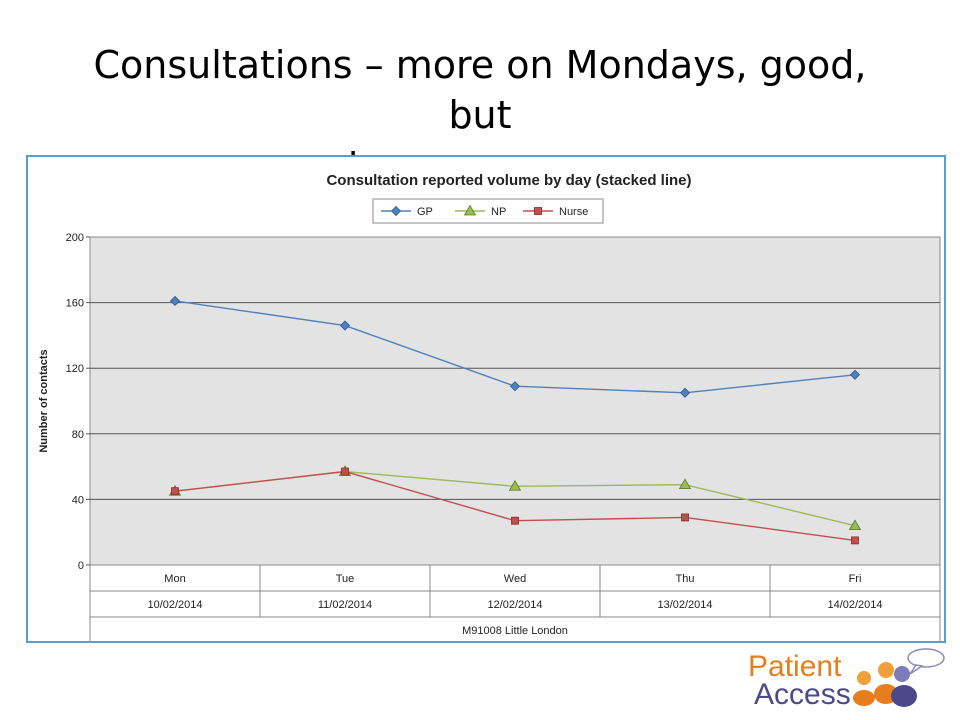 This screenshot has height=720, width=960. I want to click on y-tick-label: 160, so click(75, 304).